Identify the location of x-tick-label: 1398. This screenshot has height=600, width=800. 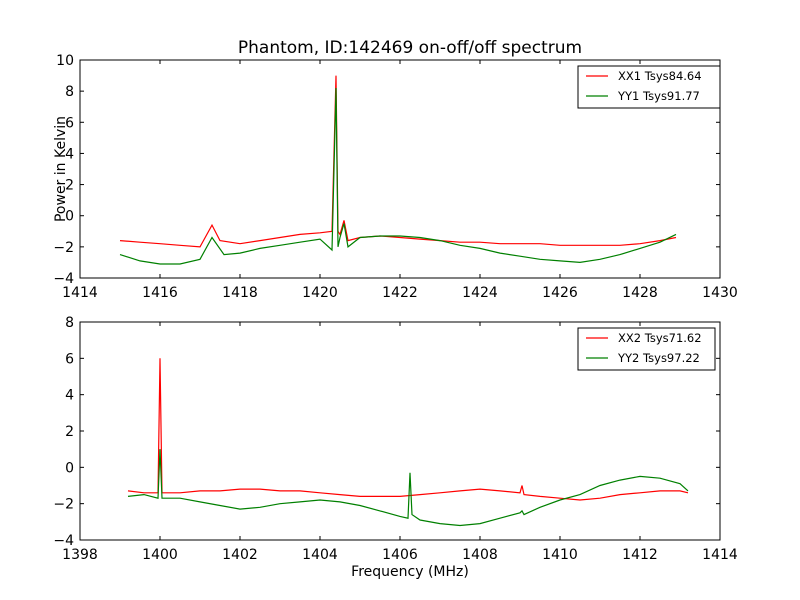
(80, 555).